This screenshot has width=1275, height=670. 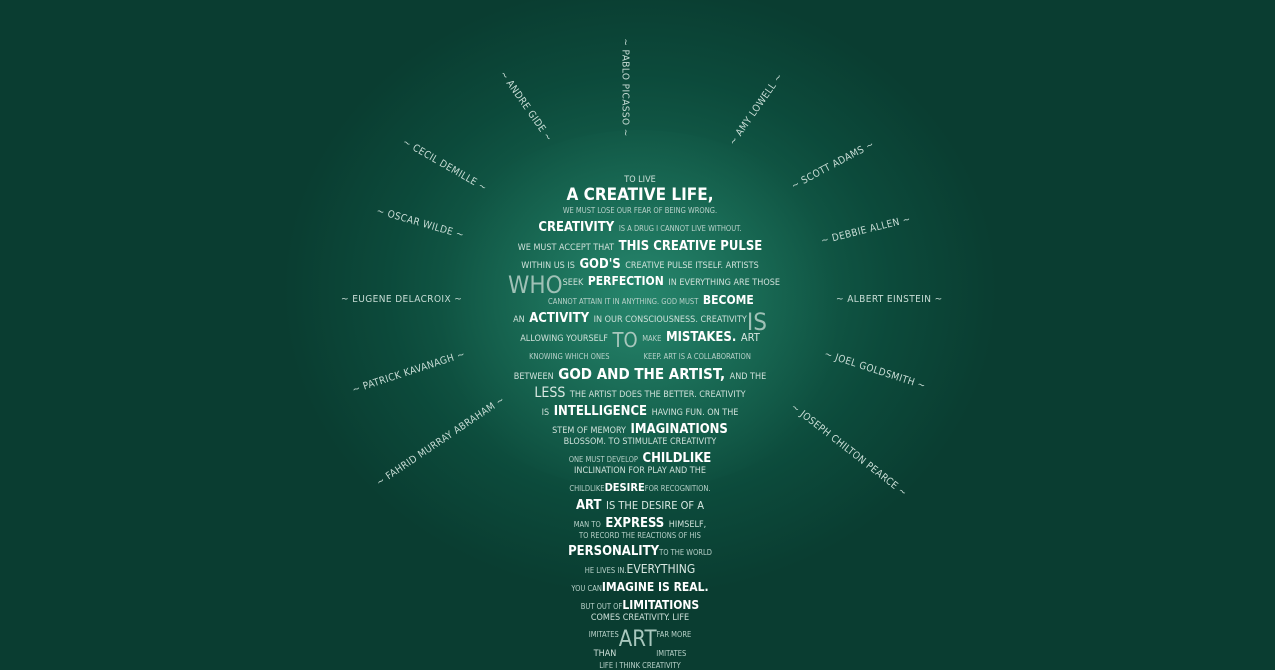 I want to click on author-joseph-chilton-pearce: ~ JOSEPH CHILTON PEARCE ~, so click(x=848, y=450).